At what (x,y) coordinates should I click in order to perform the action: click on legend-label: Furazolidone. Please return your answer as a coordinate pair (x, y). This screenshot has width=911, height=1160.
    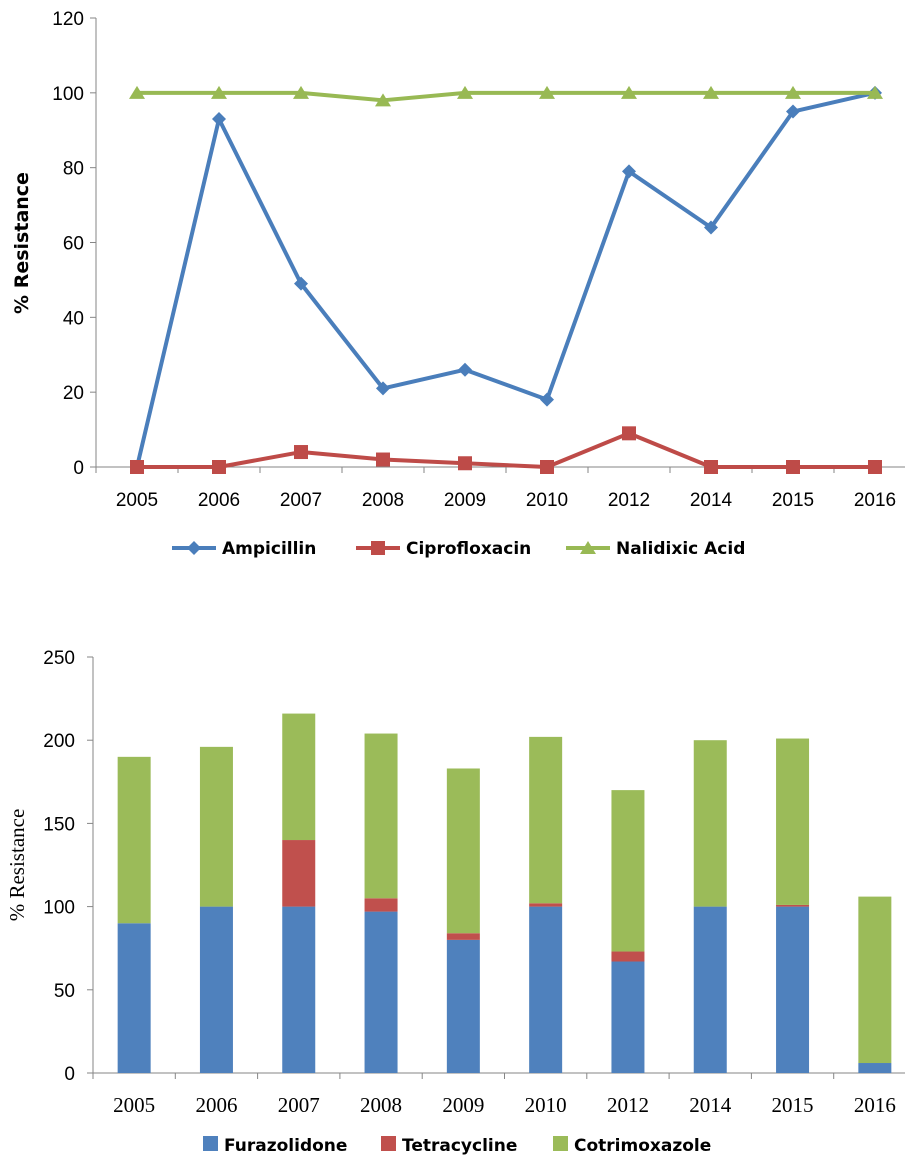
    Looking at the image, I should click on (285, 1146).